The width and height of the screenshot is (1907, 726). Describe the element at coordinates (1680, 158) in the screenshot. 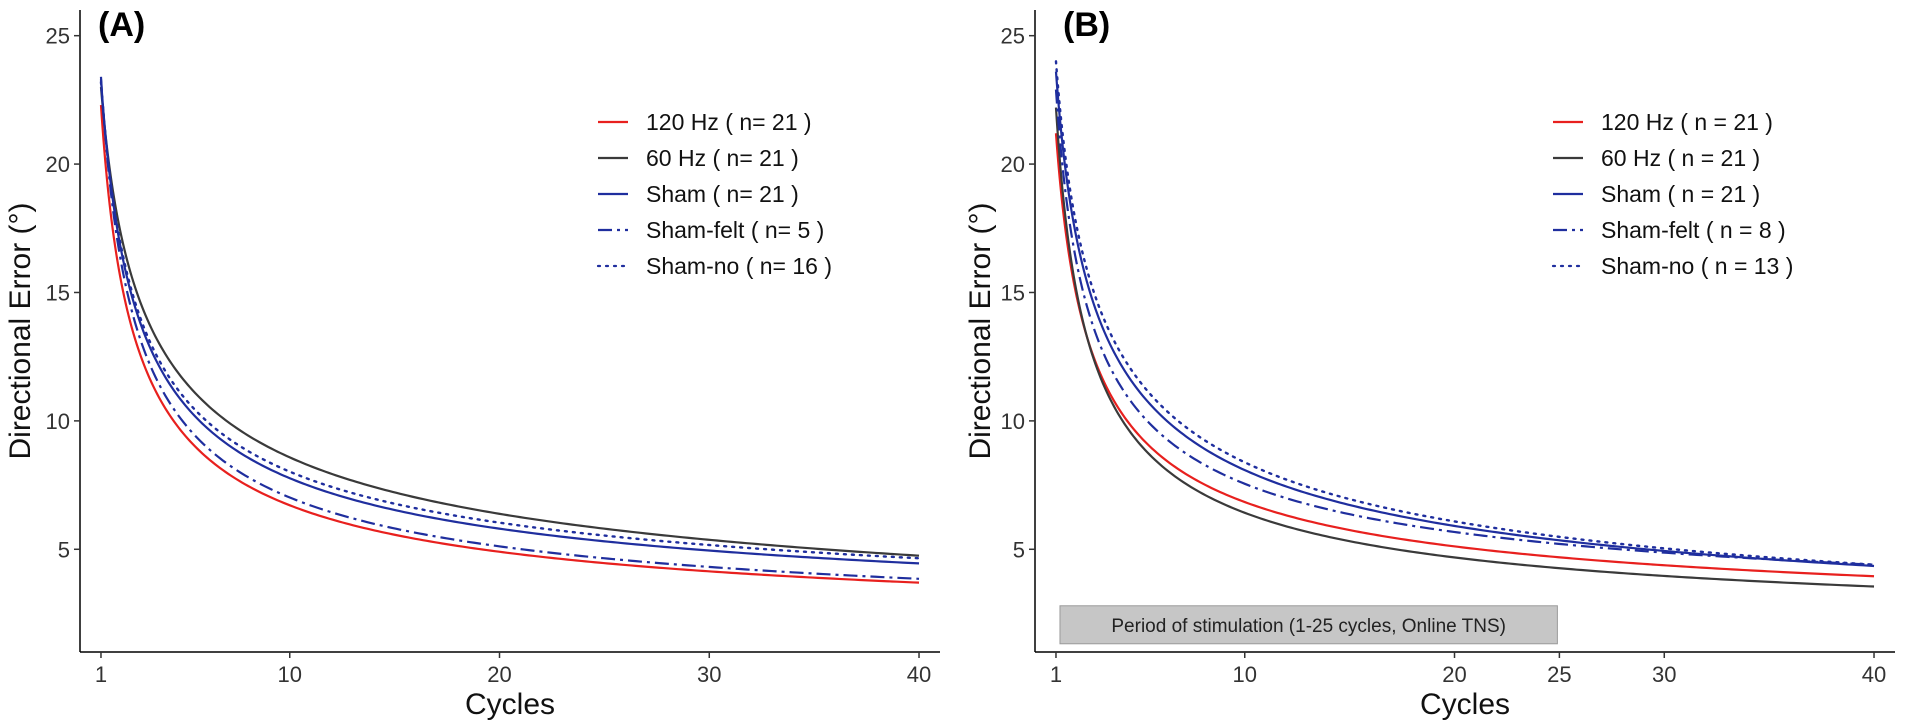

I see `legend-label: 60 Hz ( n = 21 )` at that location.